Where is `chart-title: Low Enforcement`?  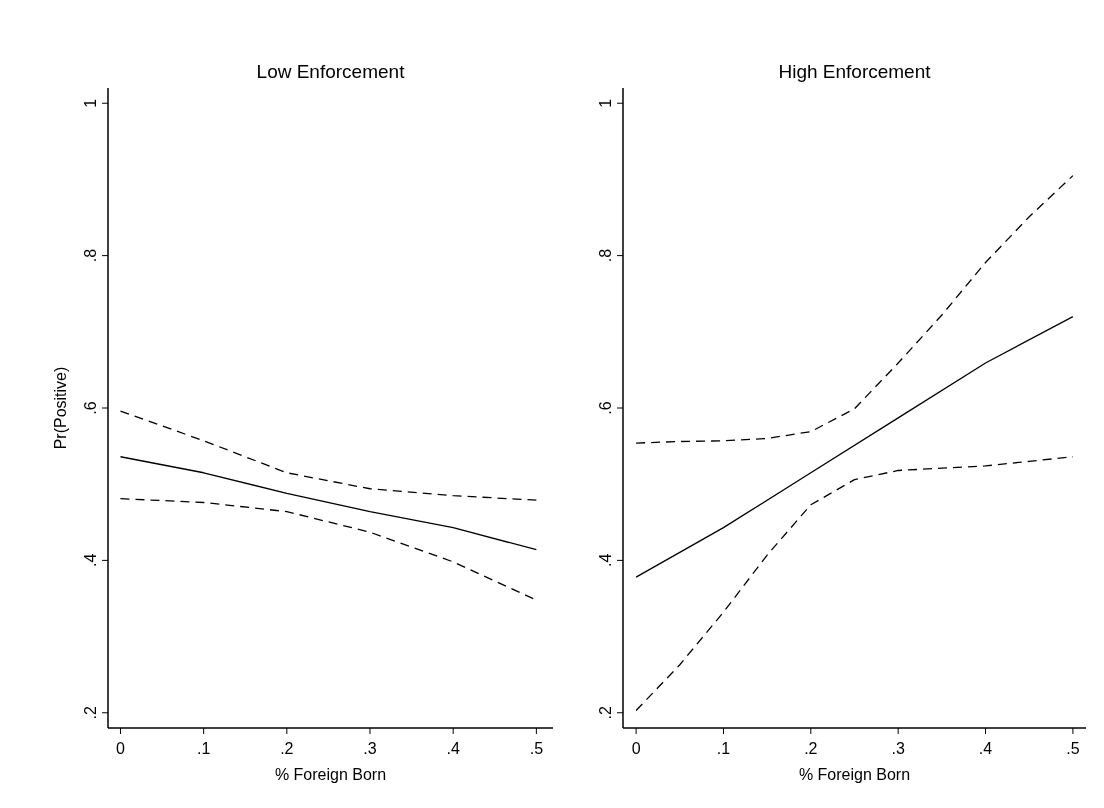 chart-title: Low Enforcement is located at coordinates (331, 71).